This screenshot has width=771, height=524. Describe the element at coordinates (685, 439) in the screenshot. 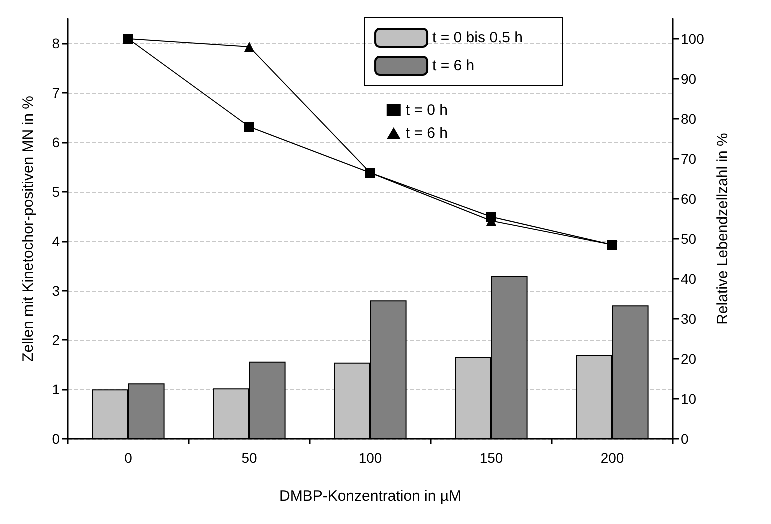

I see `y2-tick-label: 0` at that location.